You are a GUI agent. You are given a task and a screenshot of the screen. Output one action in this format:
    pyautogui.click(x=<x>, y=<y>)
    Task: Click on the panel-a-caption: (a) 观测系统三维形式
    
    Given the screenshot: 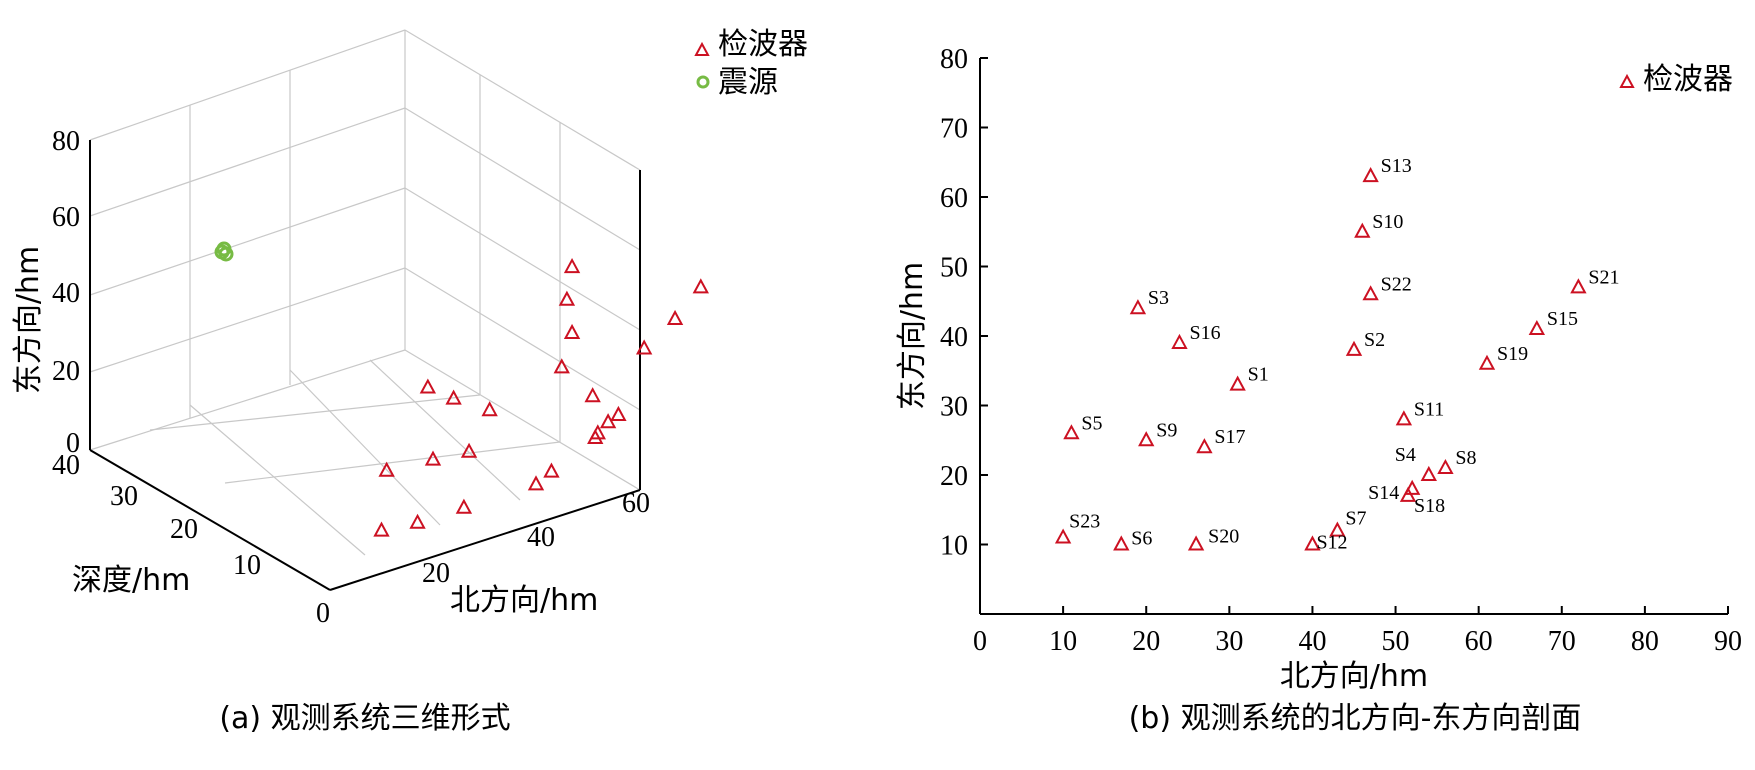 What is the action you would take?
    pyautogui.click(x=364, y=718)
    